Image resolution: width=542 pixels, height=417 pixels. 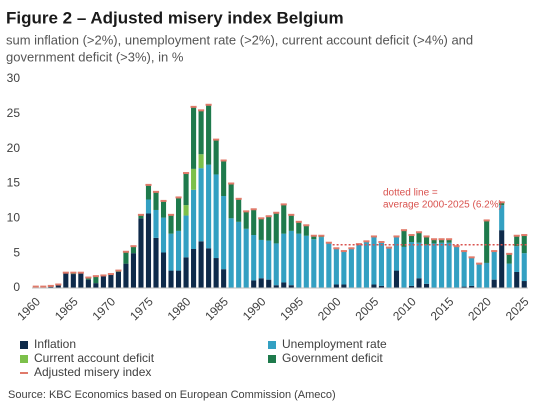 What do you see at coordinates (14, 218) in the screenshot?
I see `y-tick-label: 10` at bounding box center [14, 218].